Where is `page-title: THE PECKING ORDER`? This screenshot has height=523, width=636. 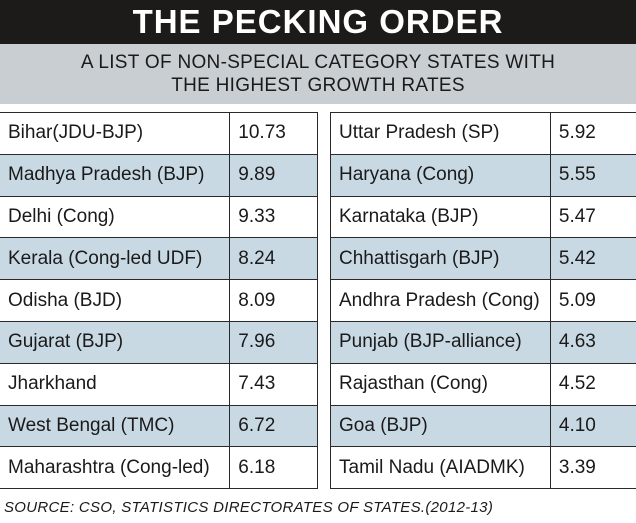 page-title: THE PECKING ORDER is located at coordinates (318, 21).